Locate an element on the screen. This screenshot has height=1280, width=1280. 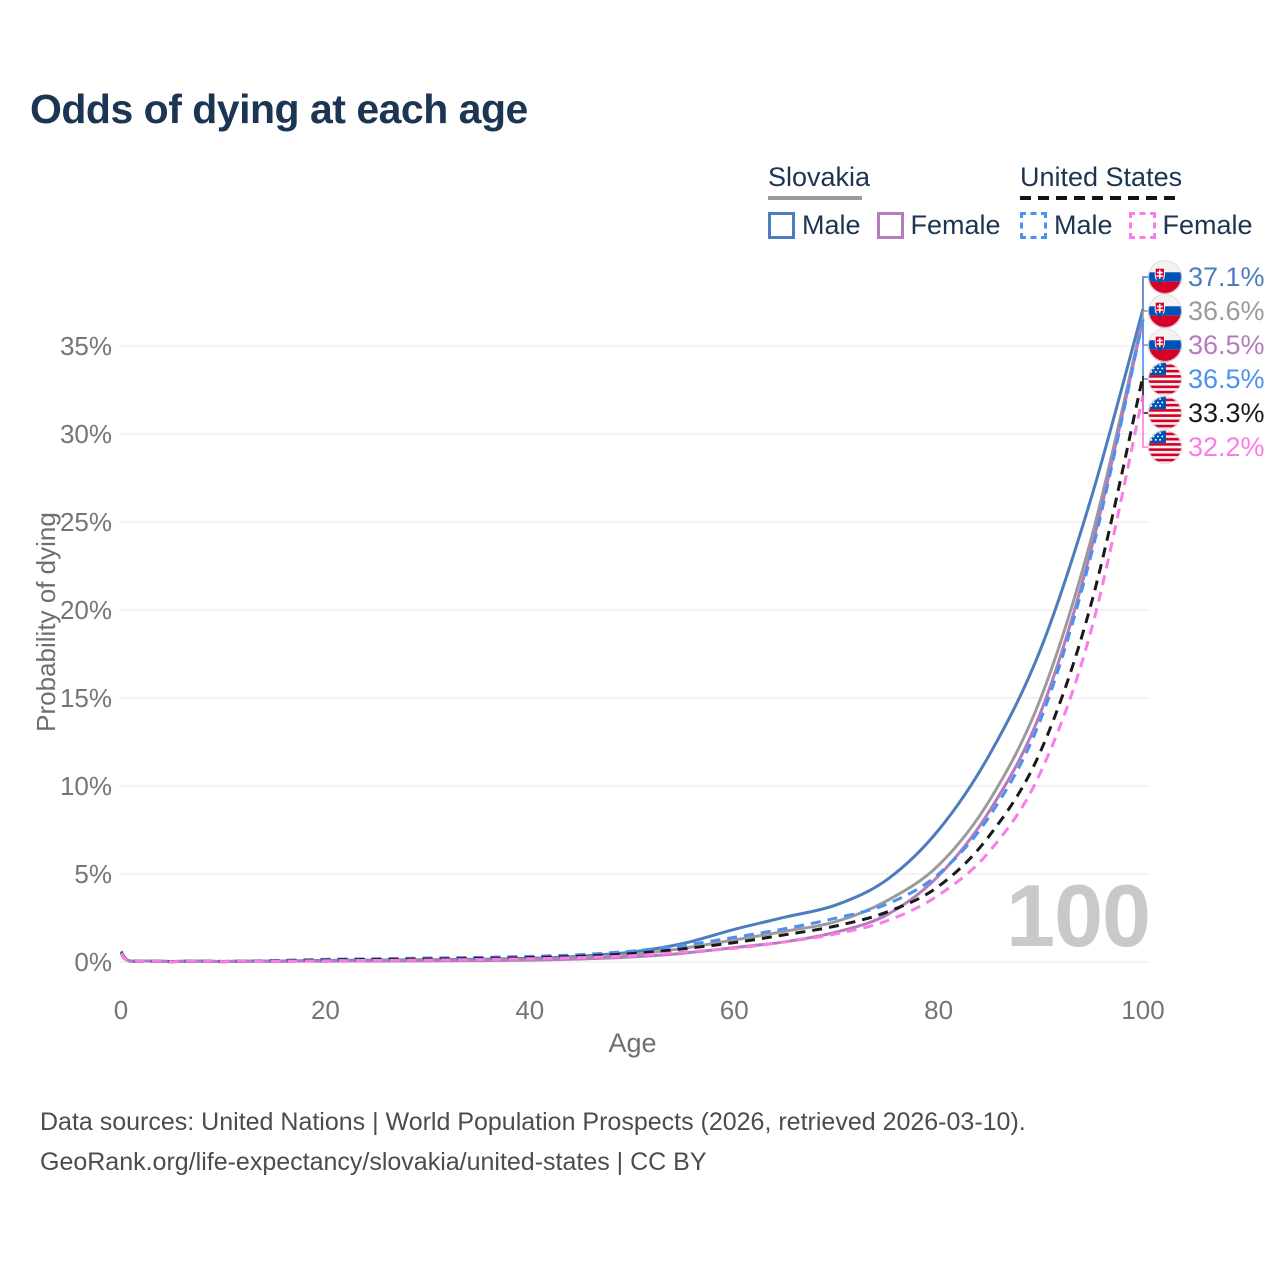
end-value-label: 36.6% is located at coordinates (1226, 310).